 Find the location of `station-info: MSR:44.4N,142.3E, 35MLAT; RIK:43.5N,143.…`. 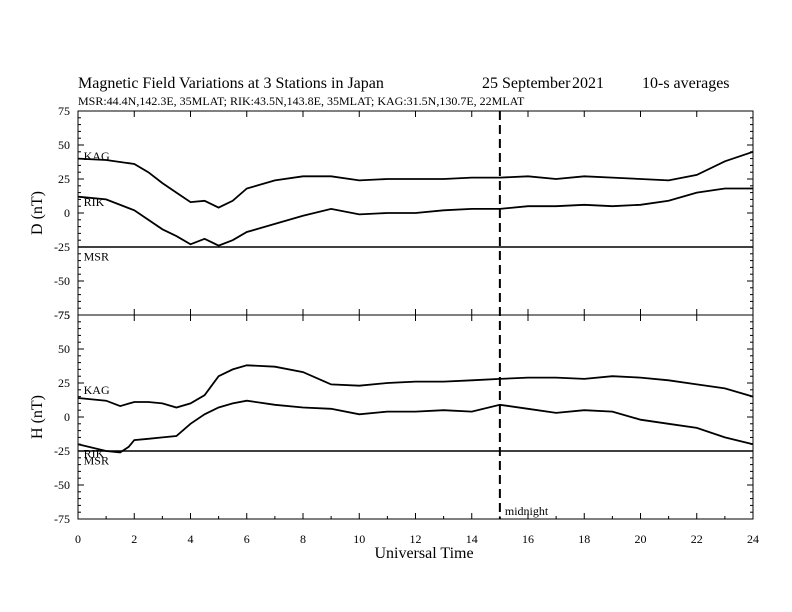

station-info: MSR:44.4N,142.3E, 35MLAT; RIK:43.5N,143.… is located at coordinates (301, 101).